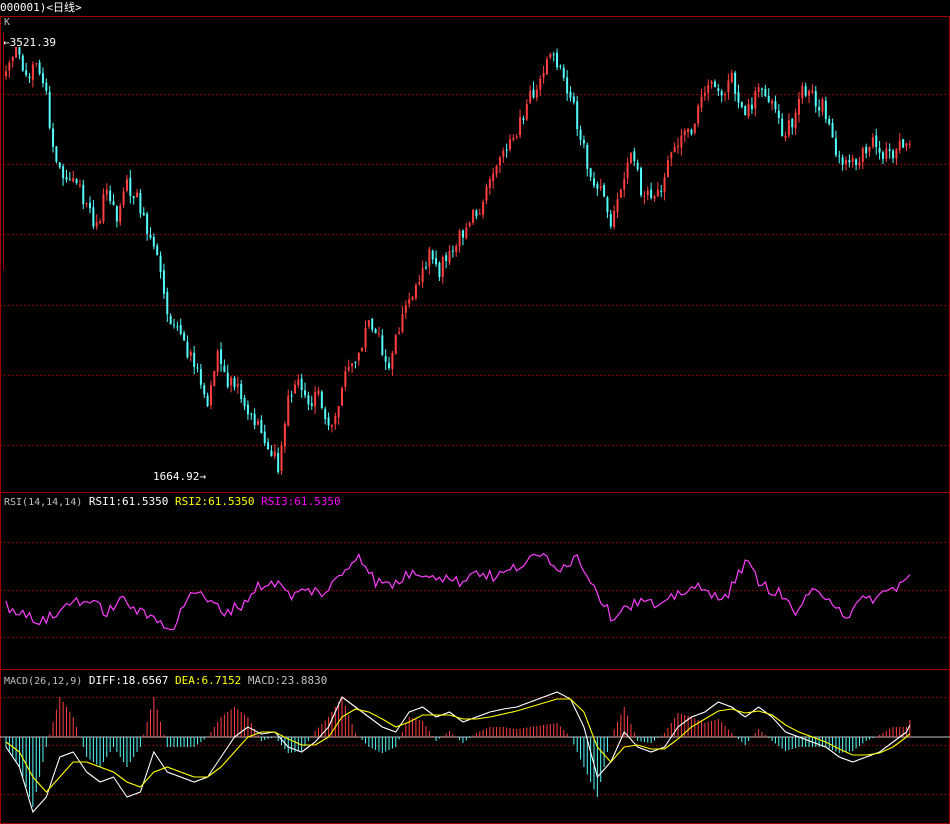  What do you see at coordinates (7, 22) in the screenshot?
I see `kline-label: K` at bounding box center [7, 22].